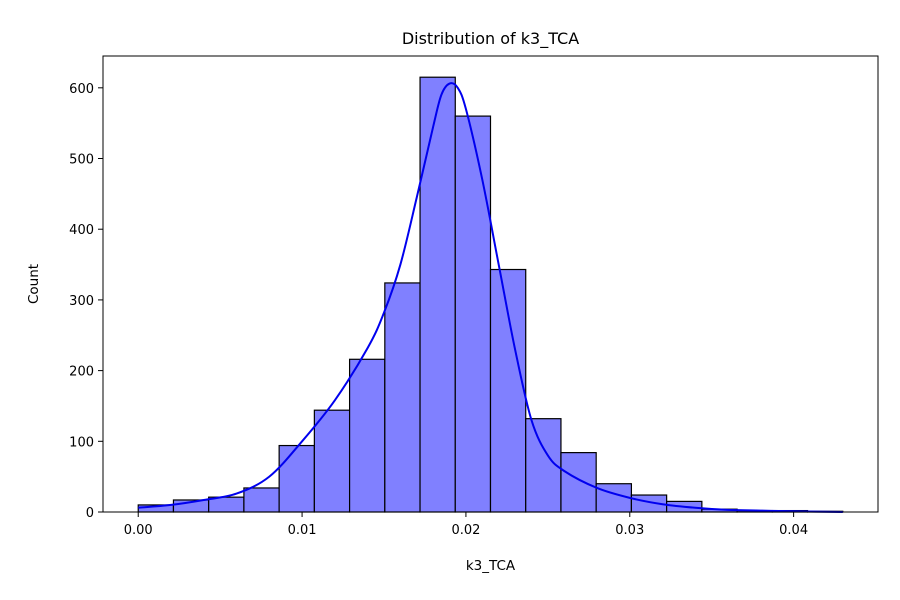  What do you see at coordinates (491, 566) in the screenshot?
I see `x-axis-label: k3_TCA` at bounding box center [491, 566].